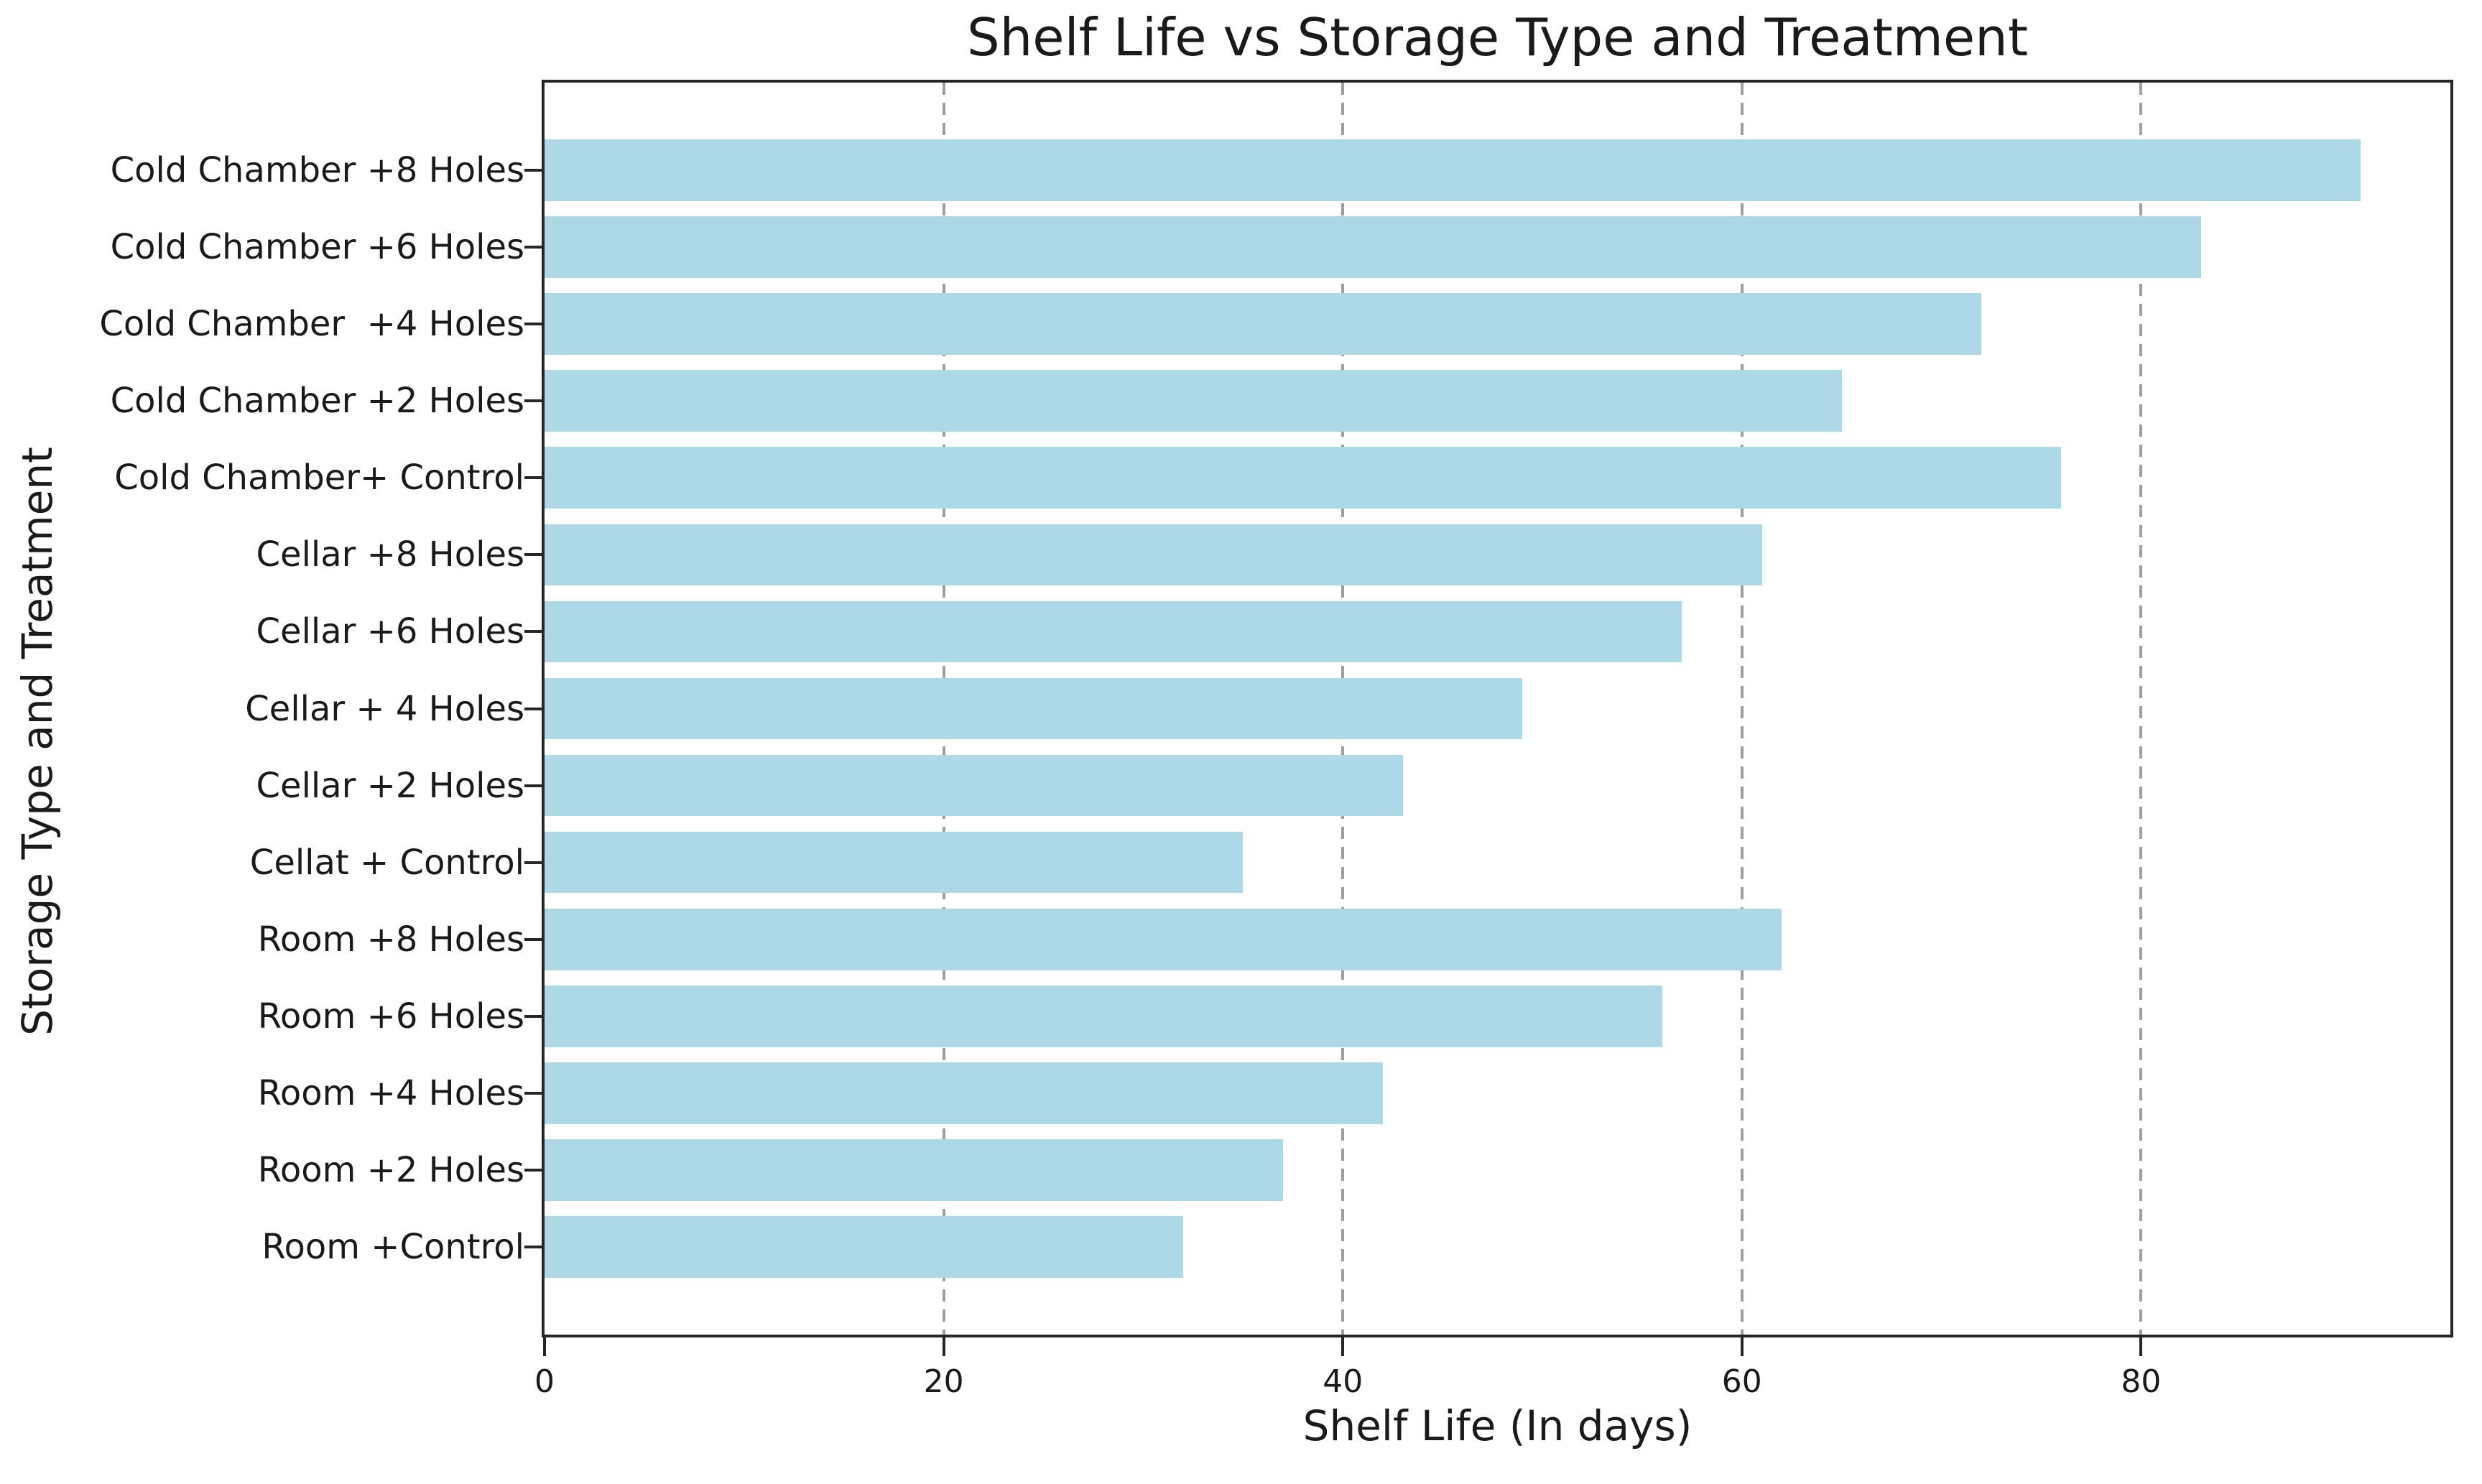  Describe the element at coordinates (311, 324) in the screenshot. I see `y-tick-label: Cold Chamber +4 Holes` at that location.